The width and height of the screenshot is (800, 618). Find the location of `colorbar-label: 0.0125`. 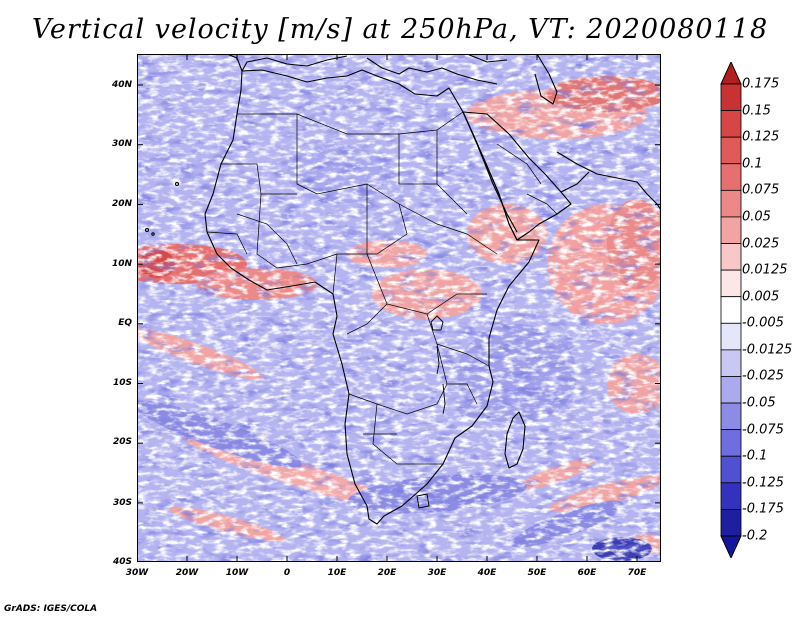

colorbar-label: 0.0125 is located at coordinates (765, 270).